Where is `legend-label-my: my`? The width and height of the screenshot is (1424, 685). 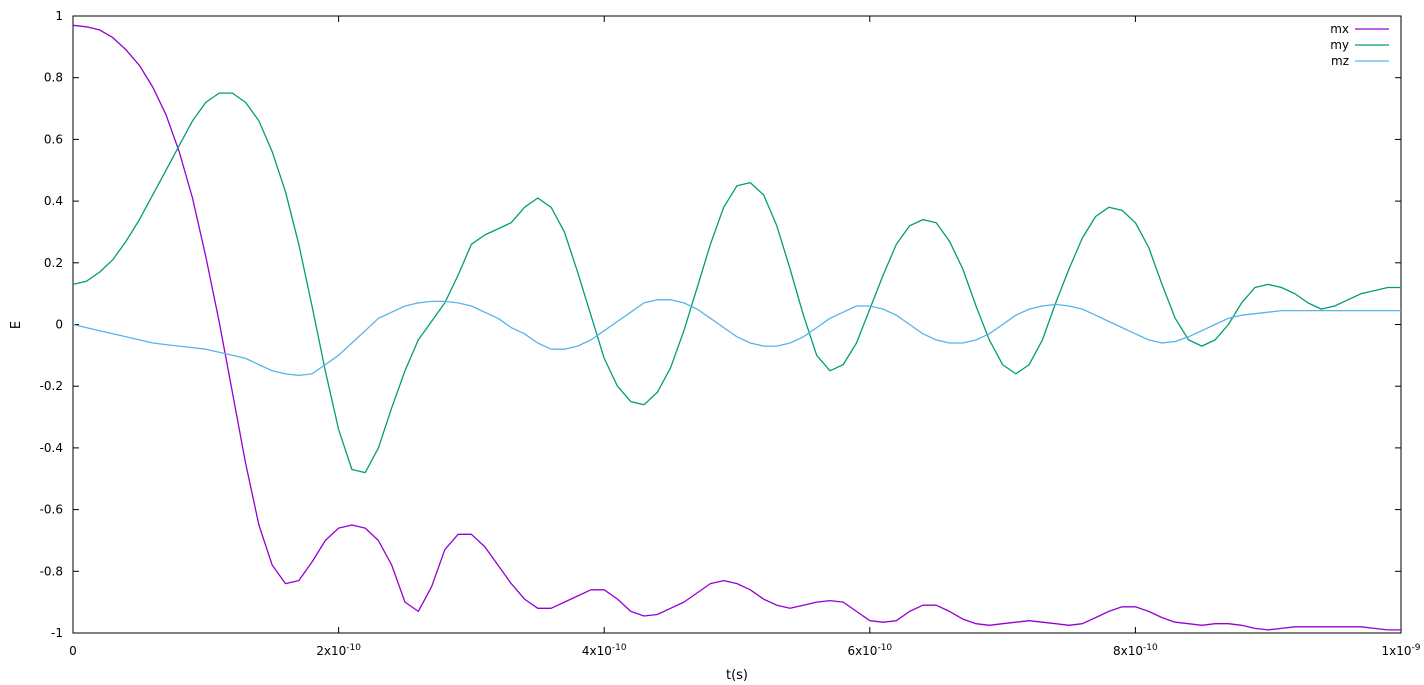 legend-label-my: my is located at coordinates (1339, 45).